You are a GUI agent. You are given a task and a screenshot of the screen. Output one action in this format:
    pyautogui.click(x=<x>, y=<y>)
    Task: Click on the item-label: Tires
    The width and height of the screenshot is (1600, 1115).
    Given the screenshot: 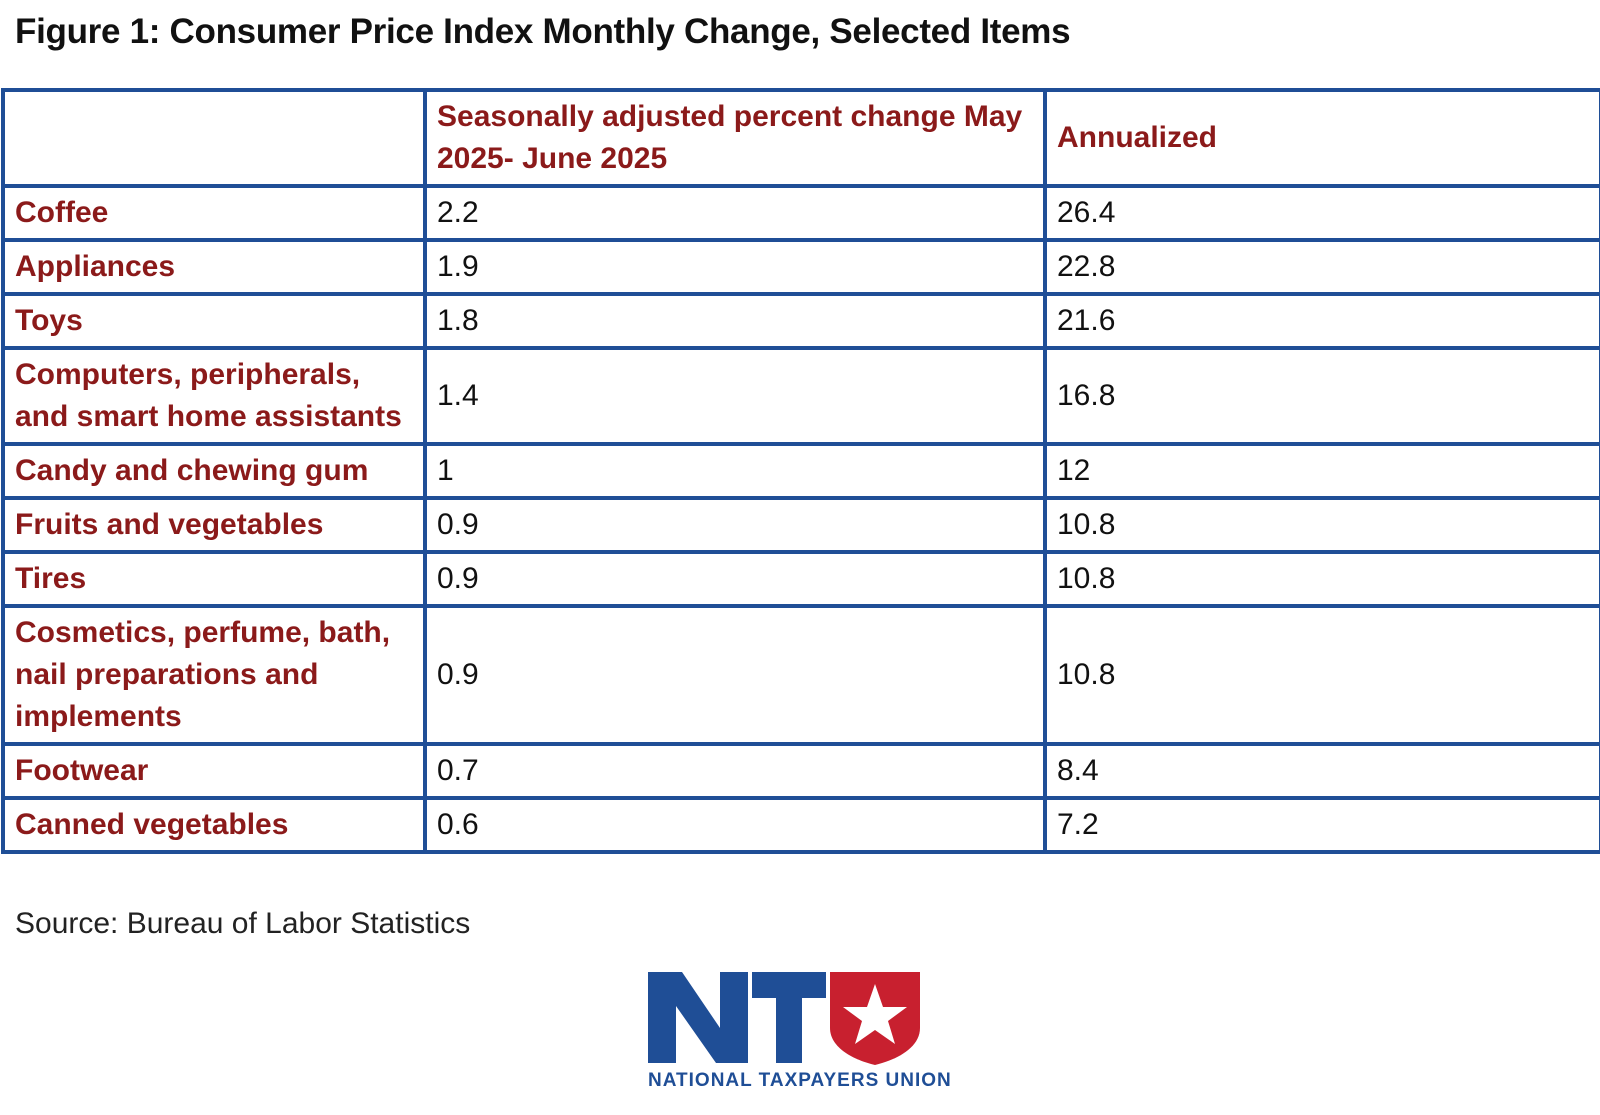 What is the action you would take?
    pyautogui.click(x=214, y=579)
    